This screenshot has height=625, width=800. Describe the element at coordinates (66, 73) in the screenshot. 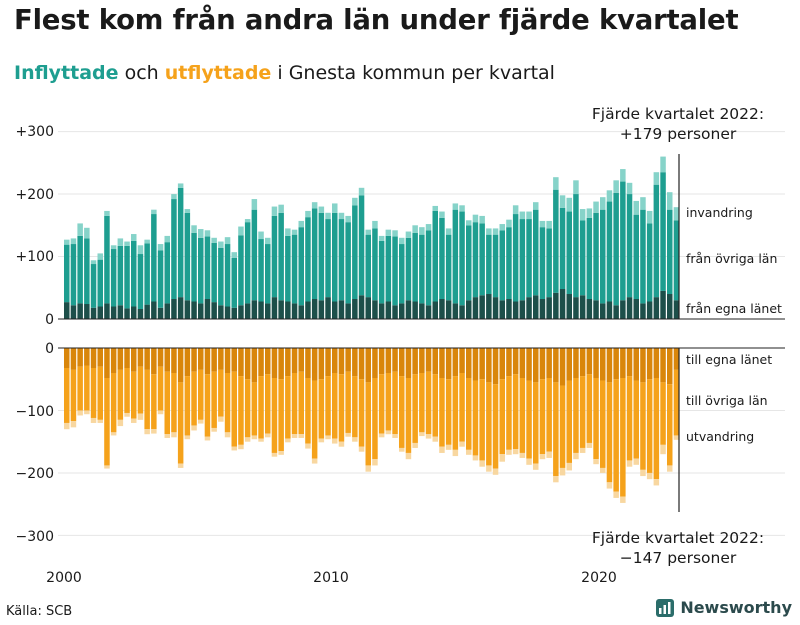

I see `subtitle-inflow-word: Inflyttade` at that location.